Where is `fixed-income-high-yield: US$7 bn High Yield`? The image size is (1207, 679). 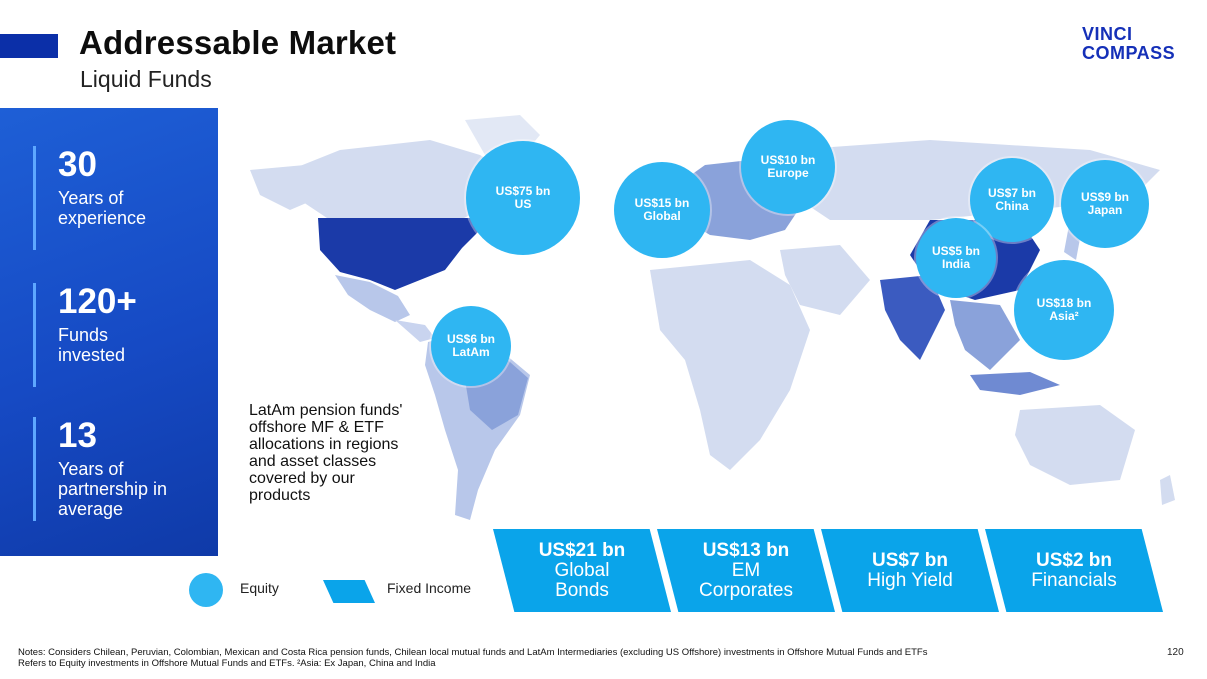
fixed-income-high-yield: US$7 bn High Yield is located at coordinates (910, 570).